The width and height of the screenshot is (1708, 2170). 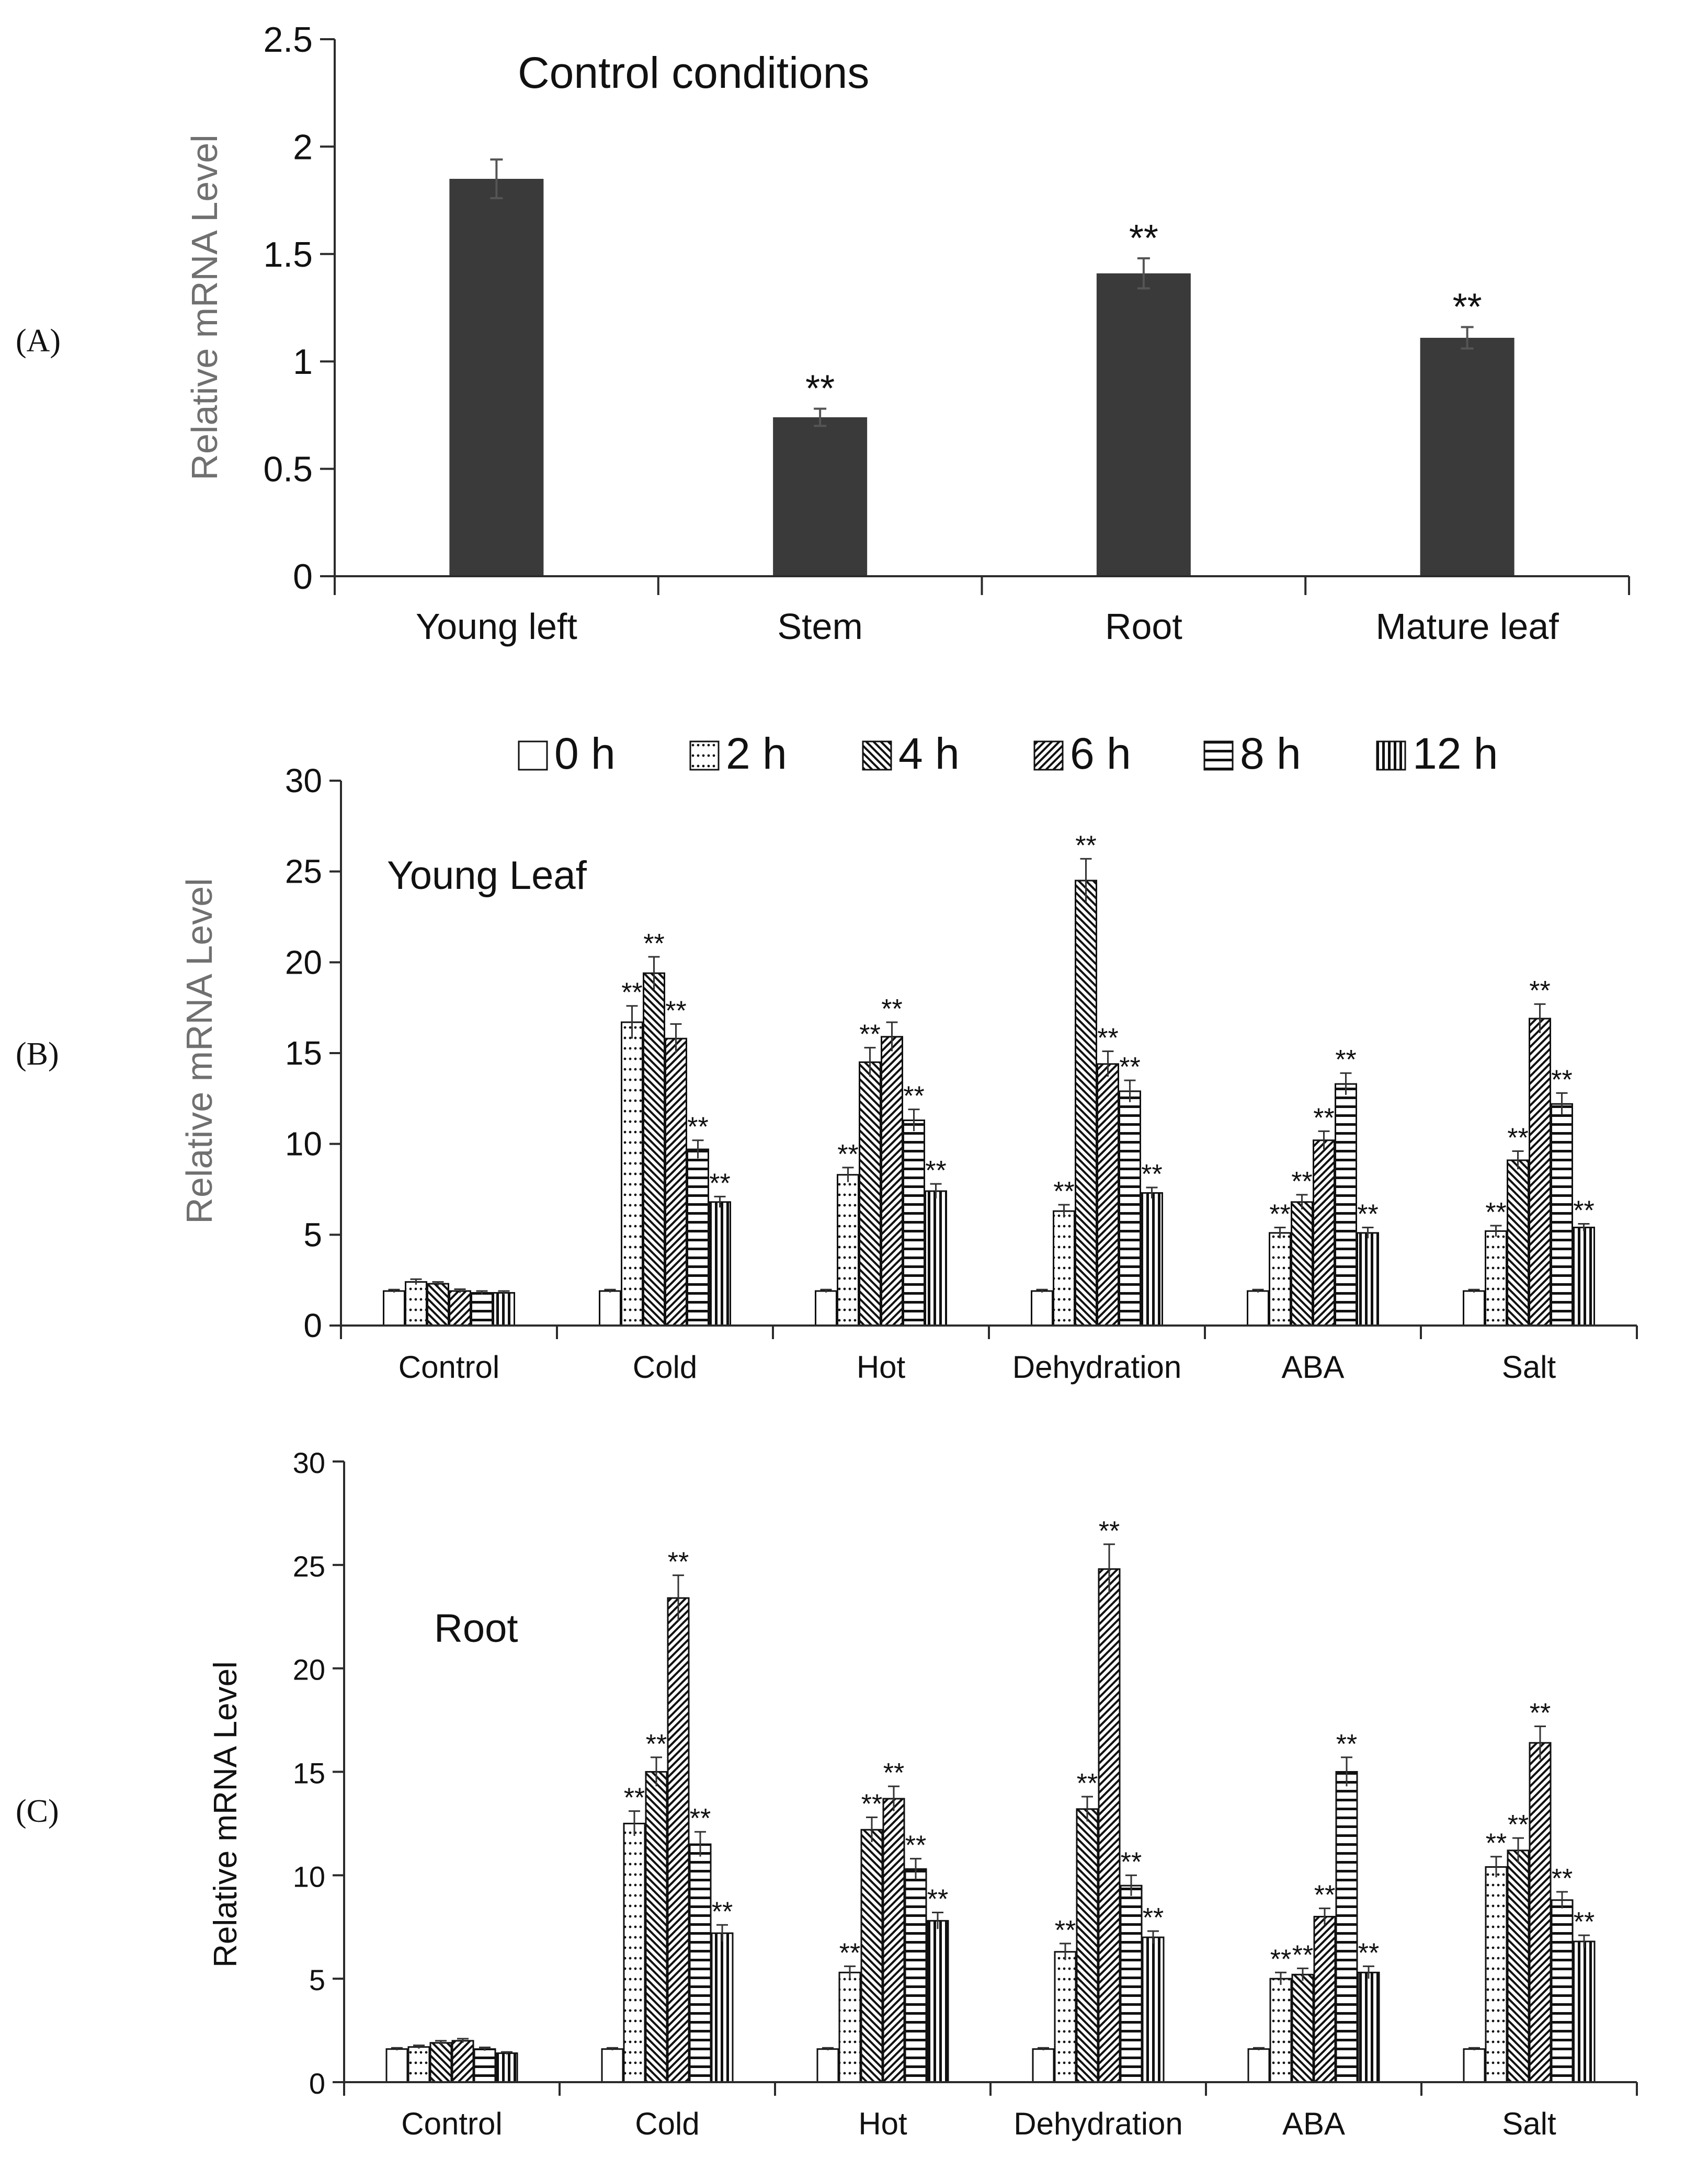 What do you see at coordinates (226, 1815) in the screenshot?
I see `panel-c-y-axis-label: Relative mRNA Level` at bounding box center [226, 1815].